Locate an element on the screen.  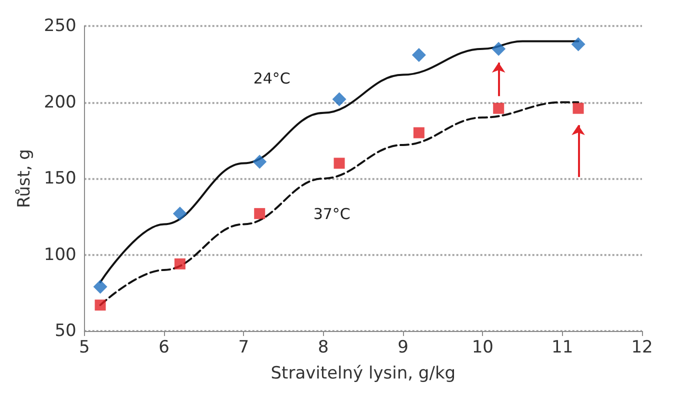
text: 24°C is located at coordinates (271, 78).